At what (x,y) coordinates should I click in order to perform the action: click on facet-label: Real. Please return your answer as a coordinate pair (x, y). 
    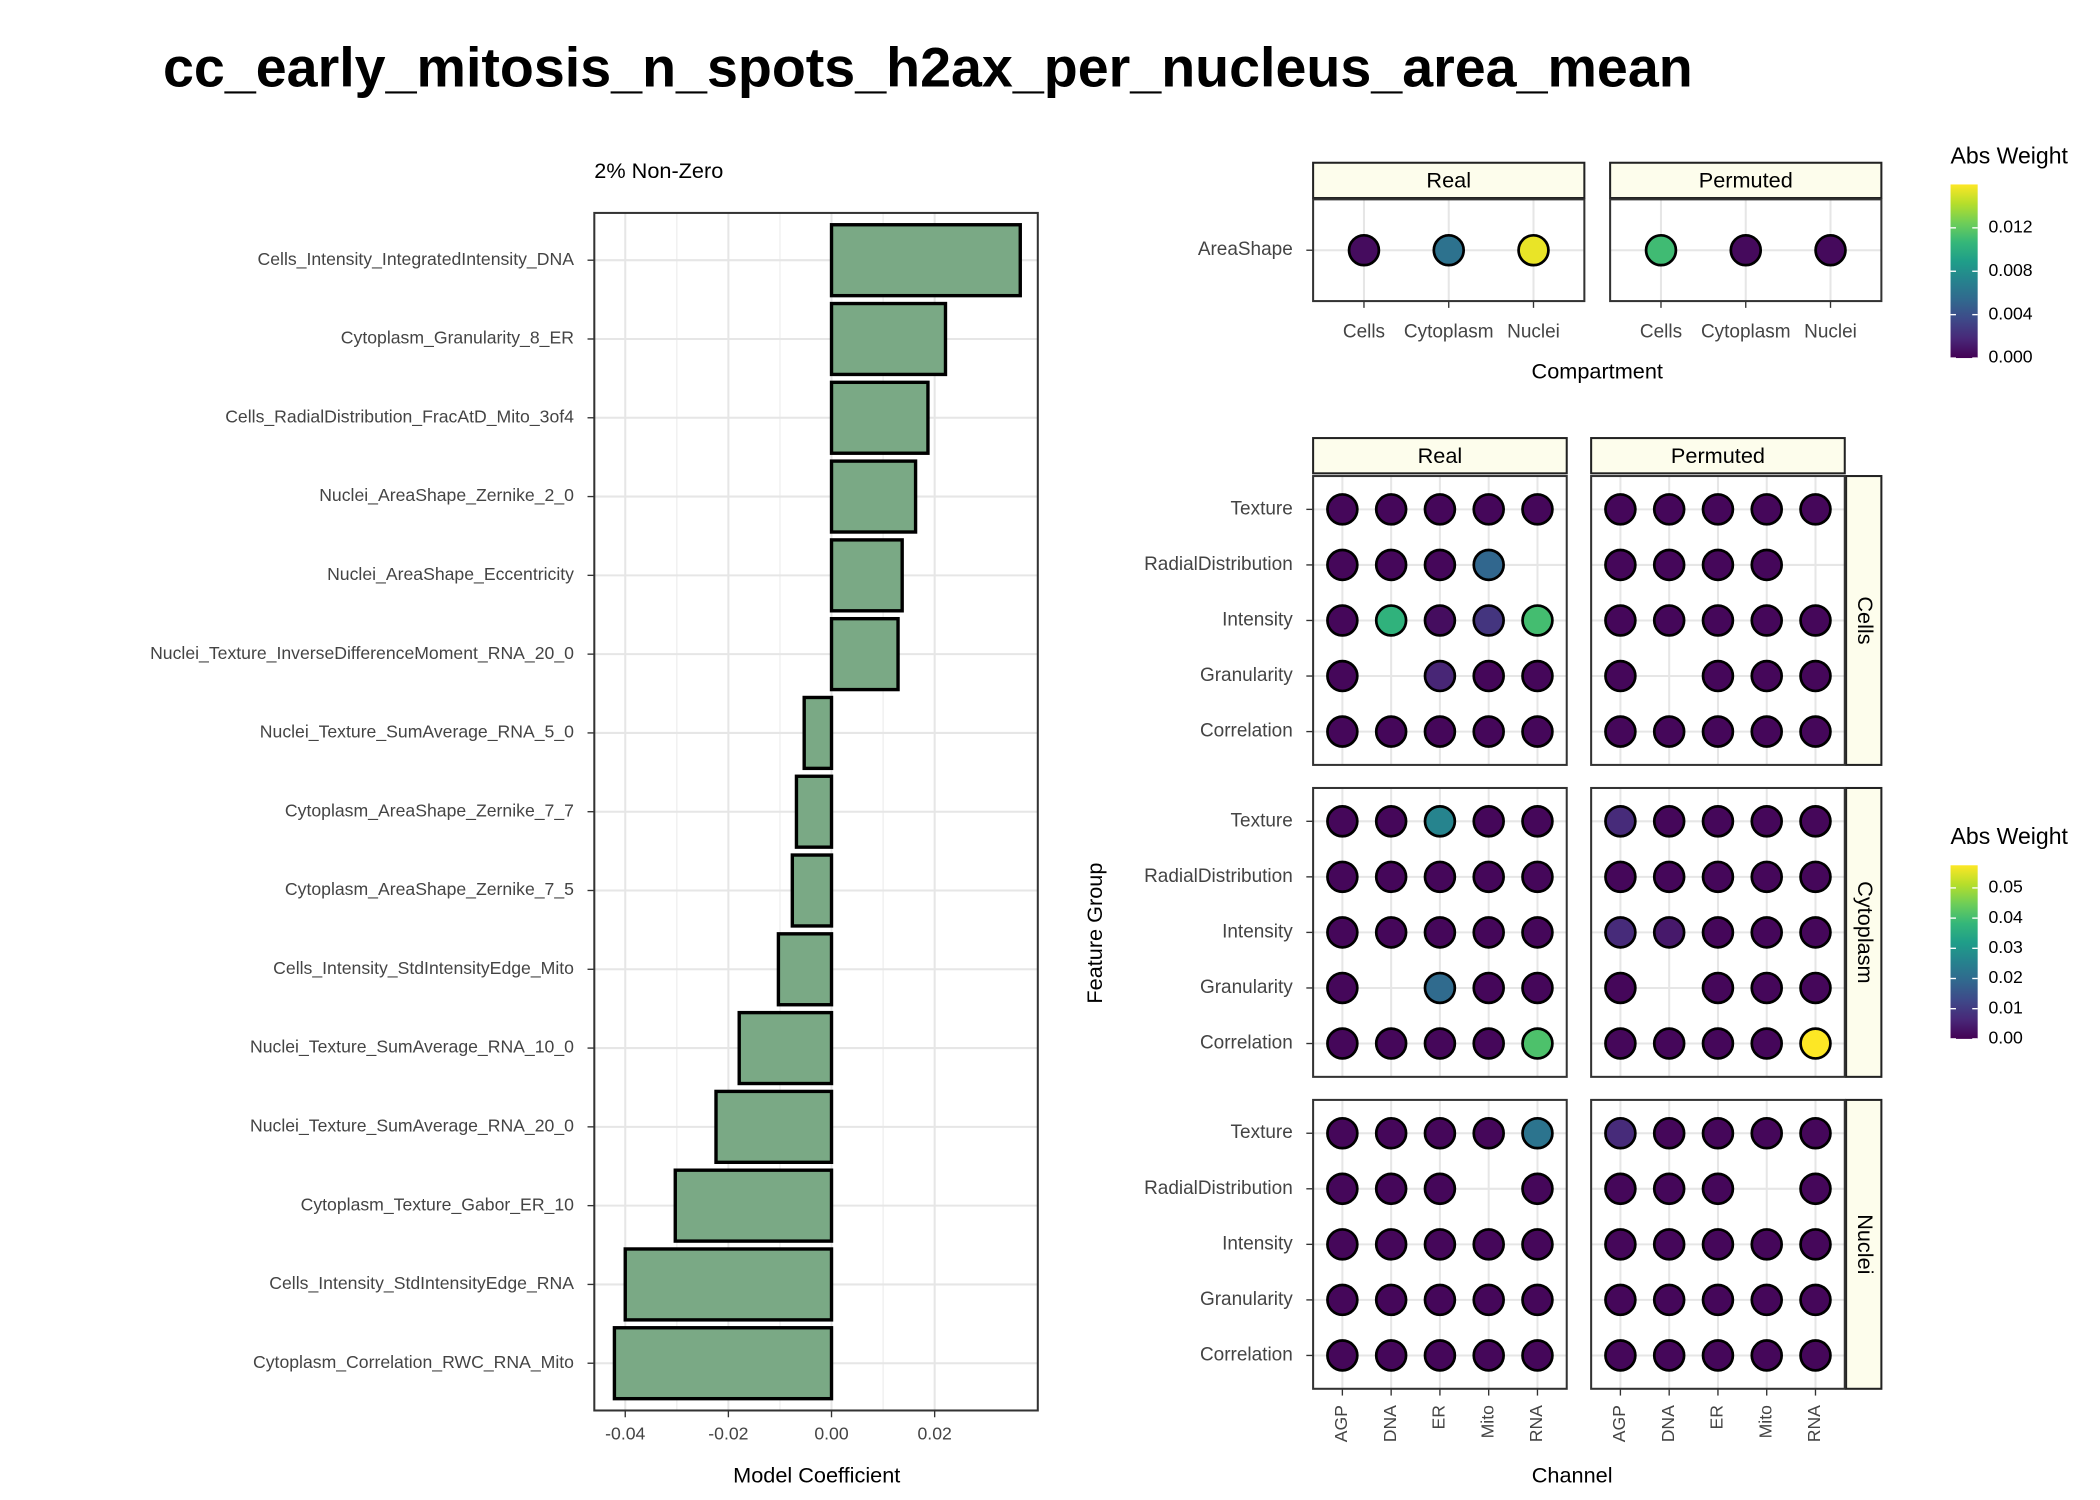
    Looking at the image, I should click on (1448, 179).